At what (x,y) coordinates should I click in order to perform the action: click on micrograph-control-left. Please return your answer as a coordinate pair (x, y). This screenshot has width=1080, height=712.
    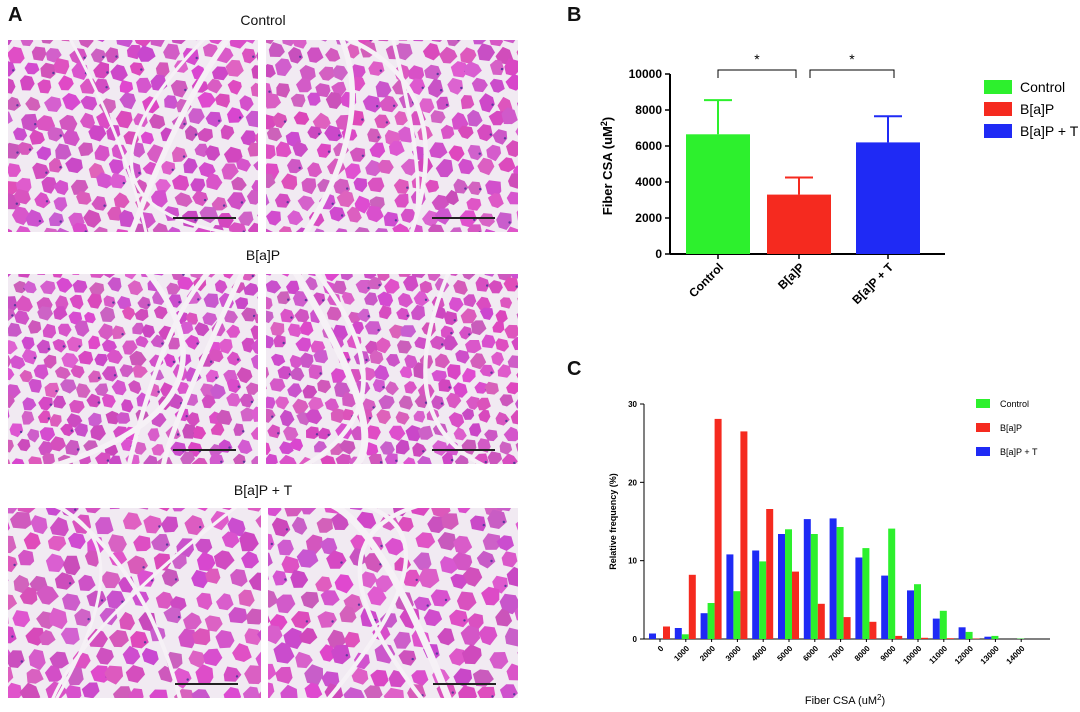
    Looking at the image, I should click on (133, 136).